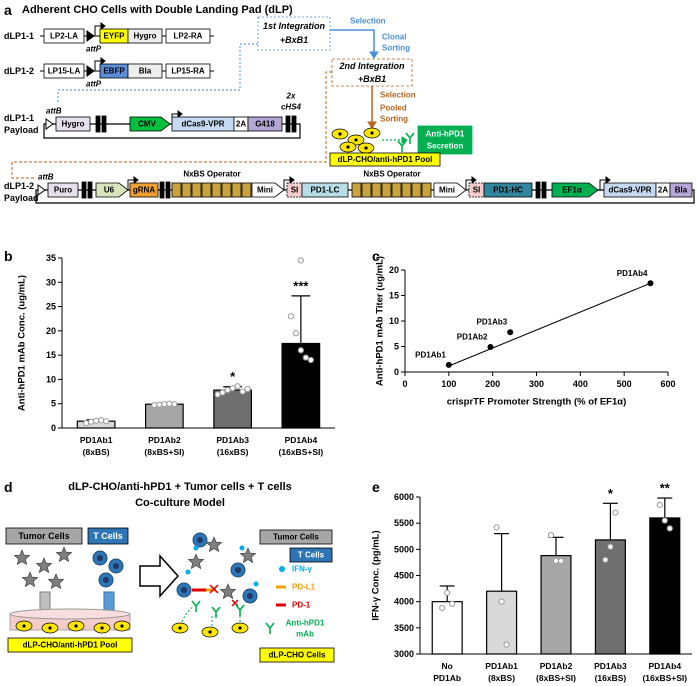 The width and height of the screenshot is (698, 686). What do you see at coordinates (157, 73) in the screenshot?
I see `connector` at bounding box center [157, 73].